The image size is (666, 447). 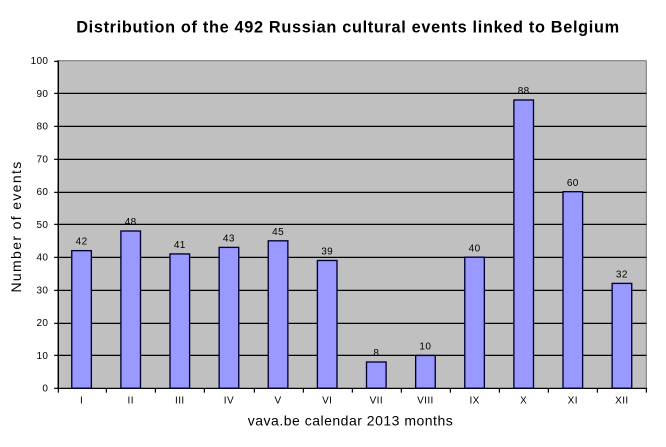 I want to click on svg-text: III, so click(x=180, y=401).